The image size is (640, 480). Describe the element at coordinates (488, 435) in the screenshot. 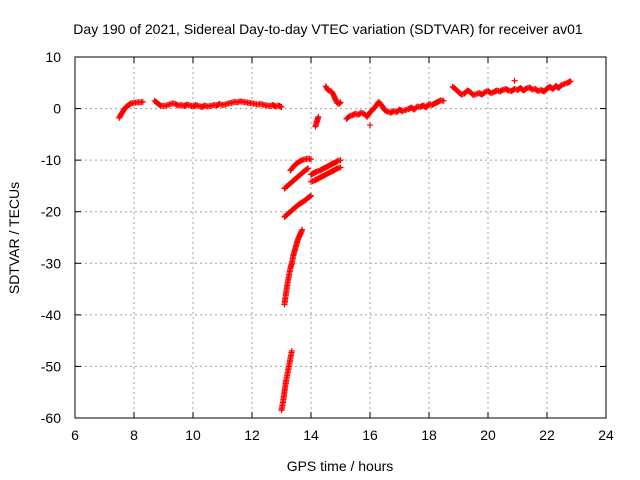

I see `x-tick-label: 20` at that location.